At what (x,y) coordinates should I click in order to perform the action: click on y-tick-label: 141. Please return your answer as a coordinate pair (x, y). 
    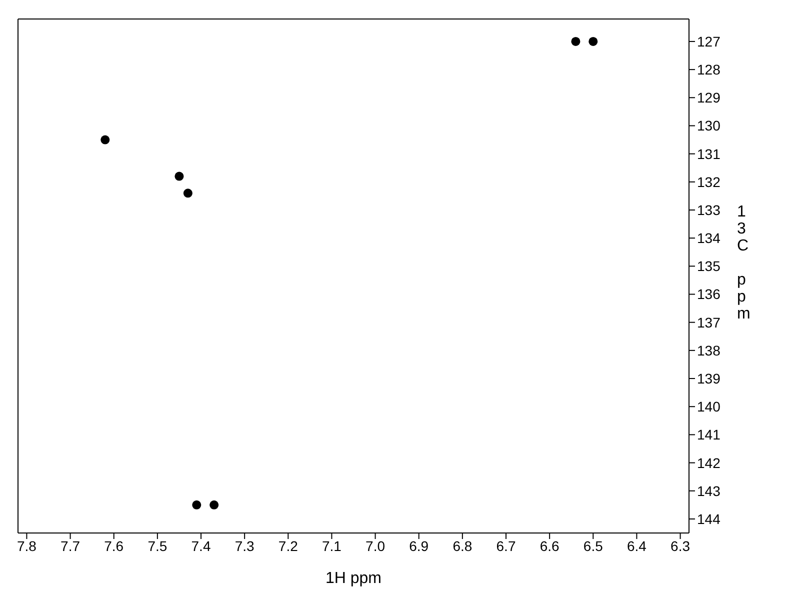
    Looking at the image, I should click on (709, 434).